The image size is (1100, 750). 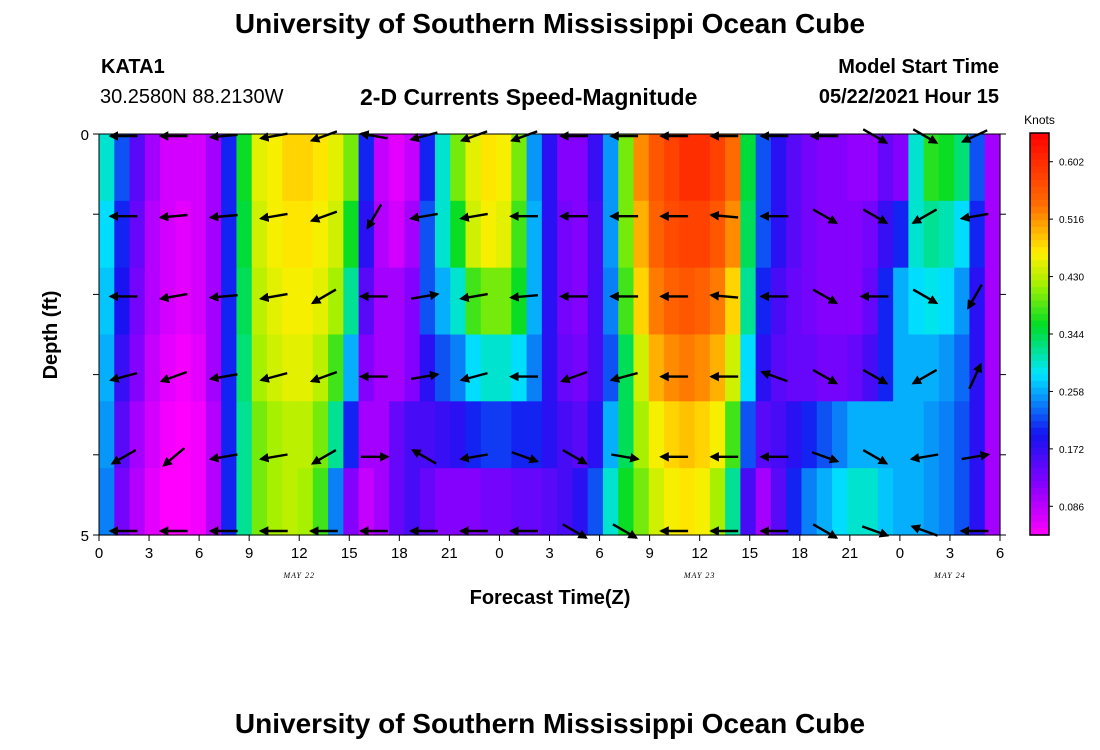 I want to click on x-tick-label: 6, so click(x=199, y=553).